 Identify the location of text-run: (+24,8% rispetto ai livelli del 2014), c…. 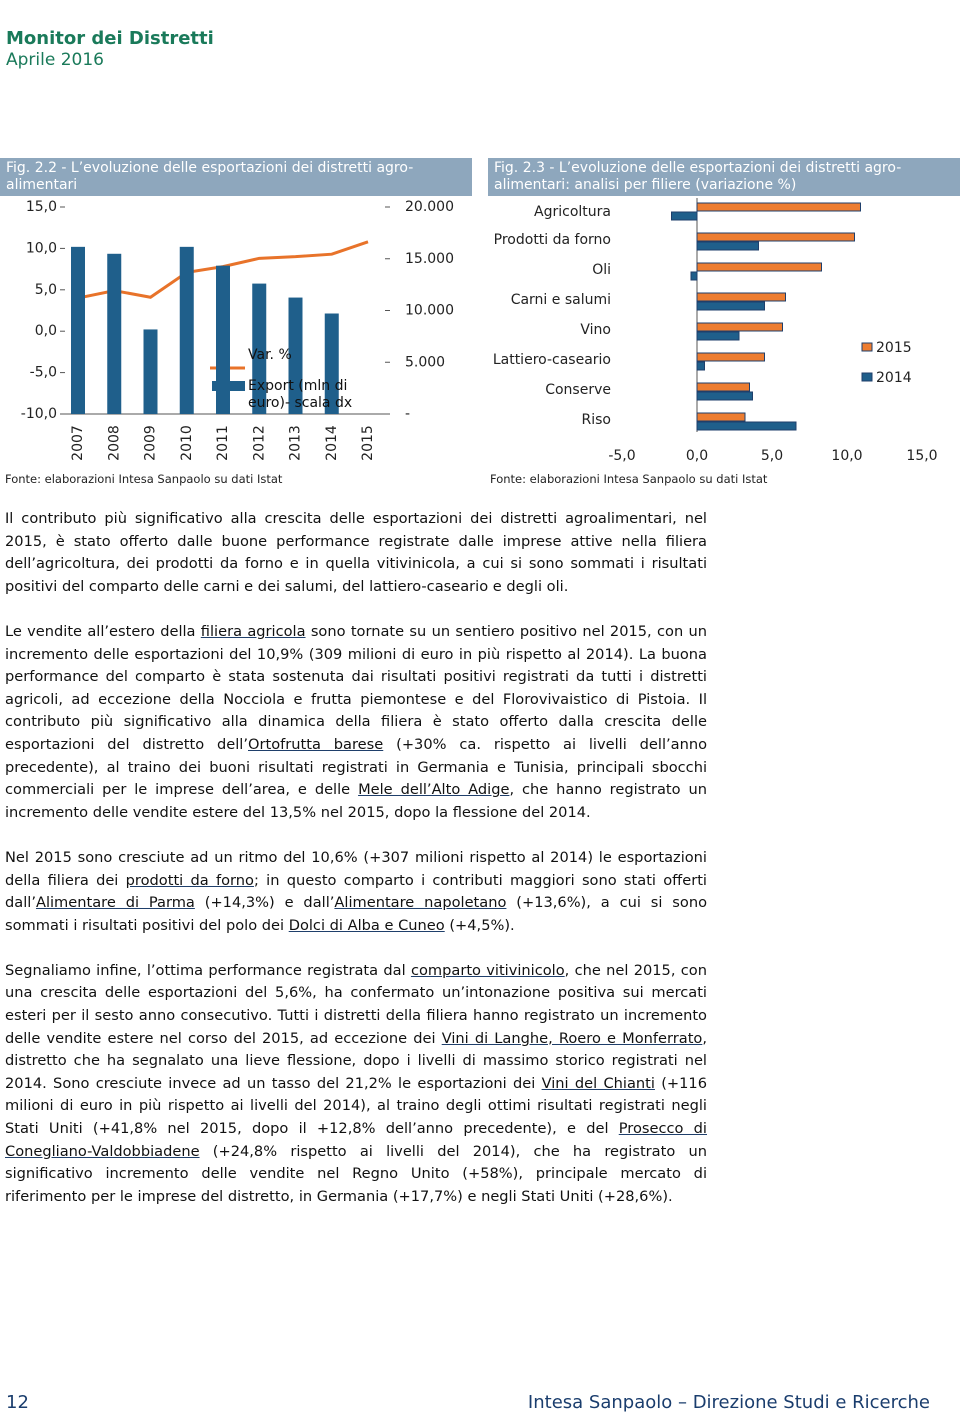
(356, 1173).